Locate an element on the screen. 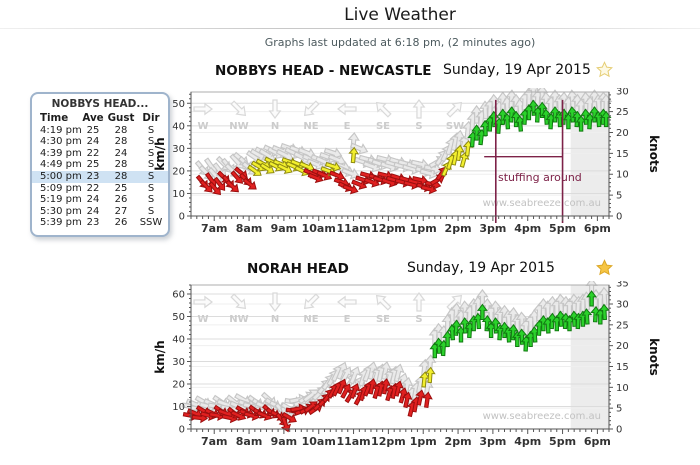 This screenshot has height=465, width=700. reading-time: 5:09 pm is located at coordinates (61, 188).